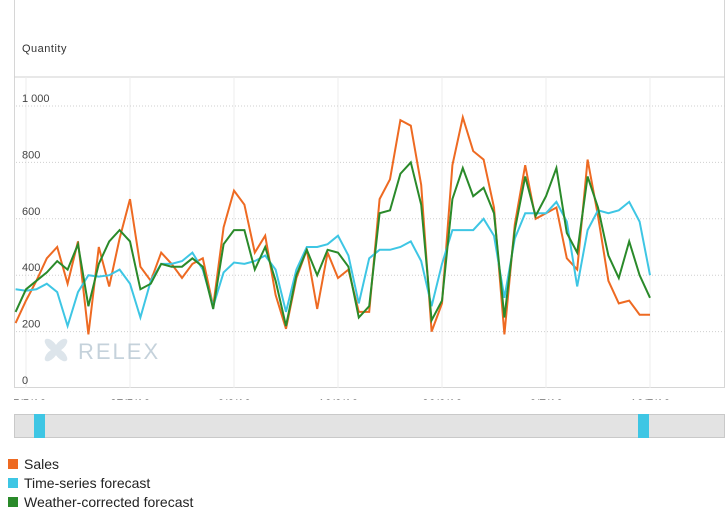 Image resolution: width=726 pixels, height=512 pixels. Describe the element at coordinates (26, 398) in the screenshot. I see `x-tick-label: 17/5/16` at that location.